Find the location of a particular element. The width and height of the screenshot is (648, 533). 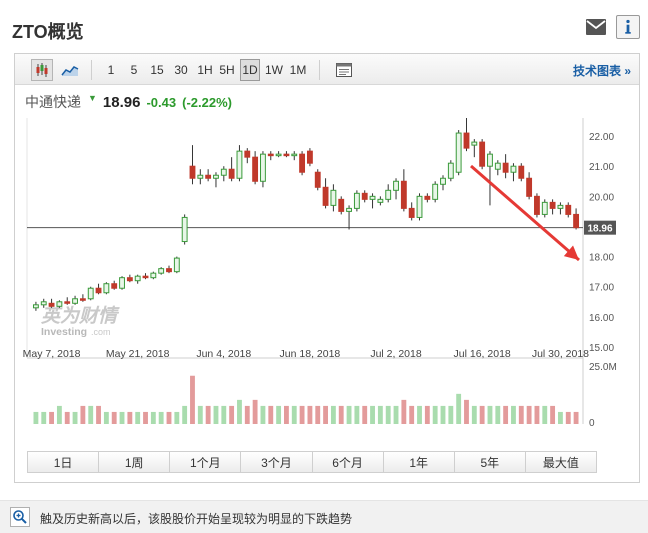

caption-bar: 触及历史新高以后，该股股价开始呈现较为明显的下跌趋势 is located at coordinates (324, 516).